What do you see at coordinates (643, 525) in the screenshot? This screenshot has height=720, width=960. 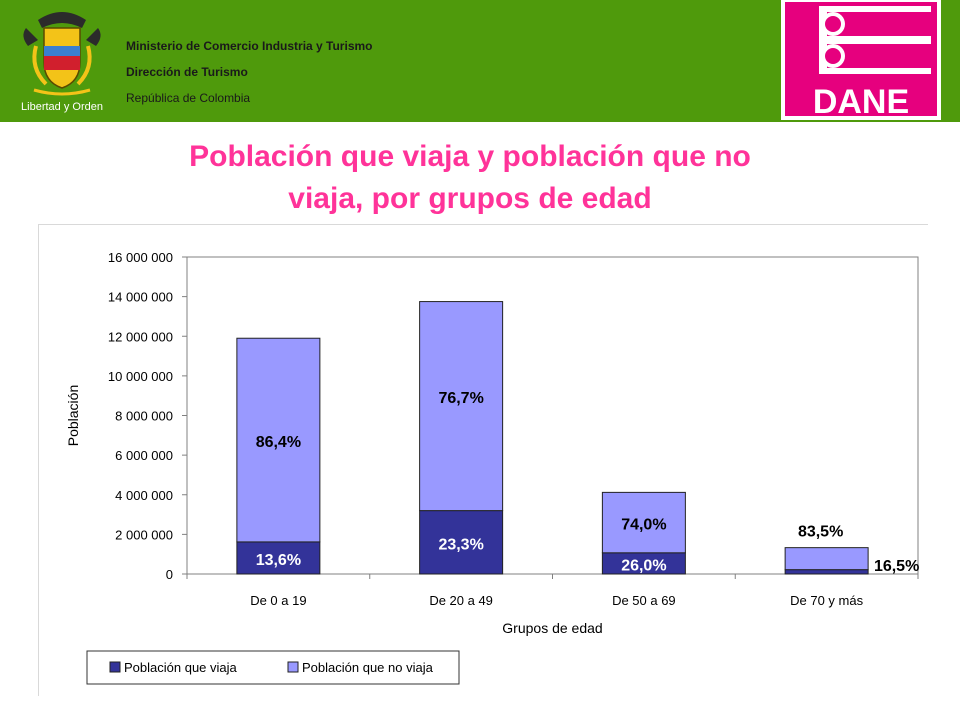 I see `data-label: 74,0%` at bounding box center [643, 525].